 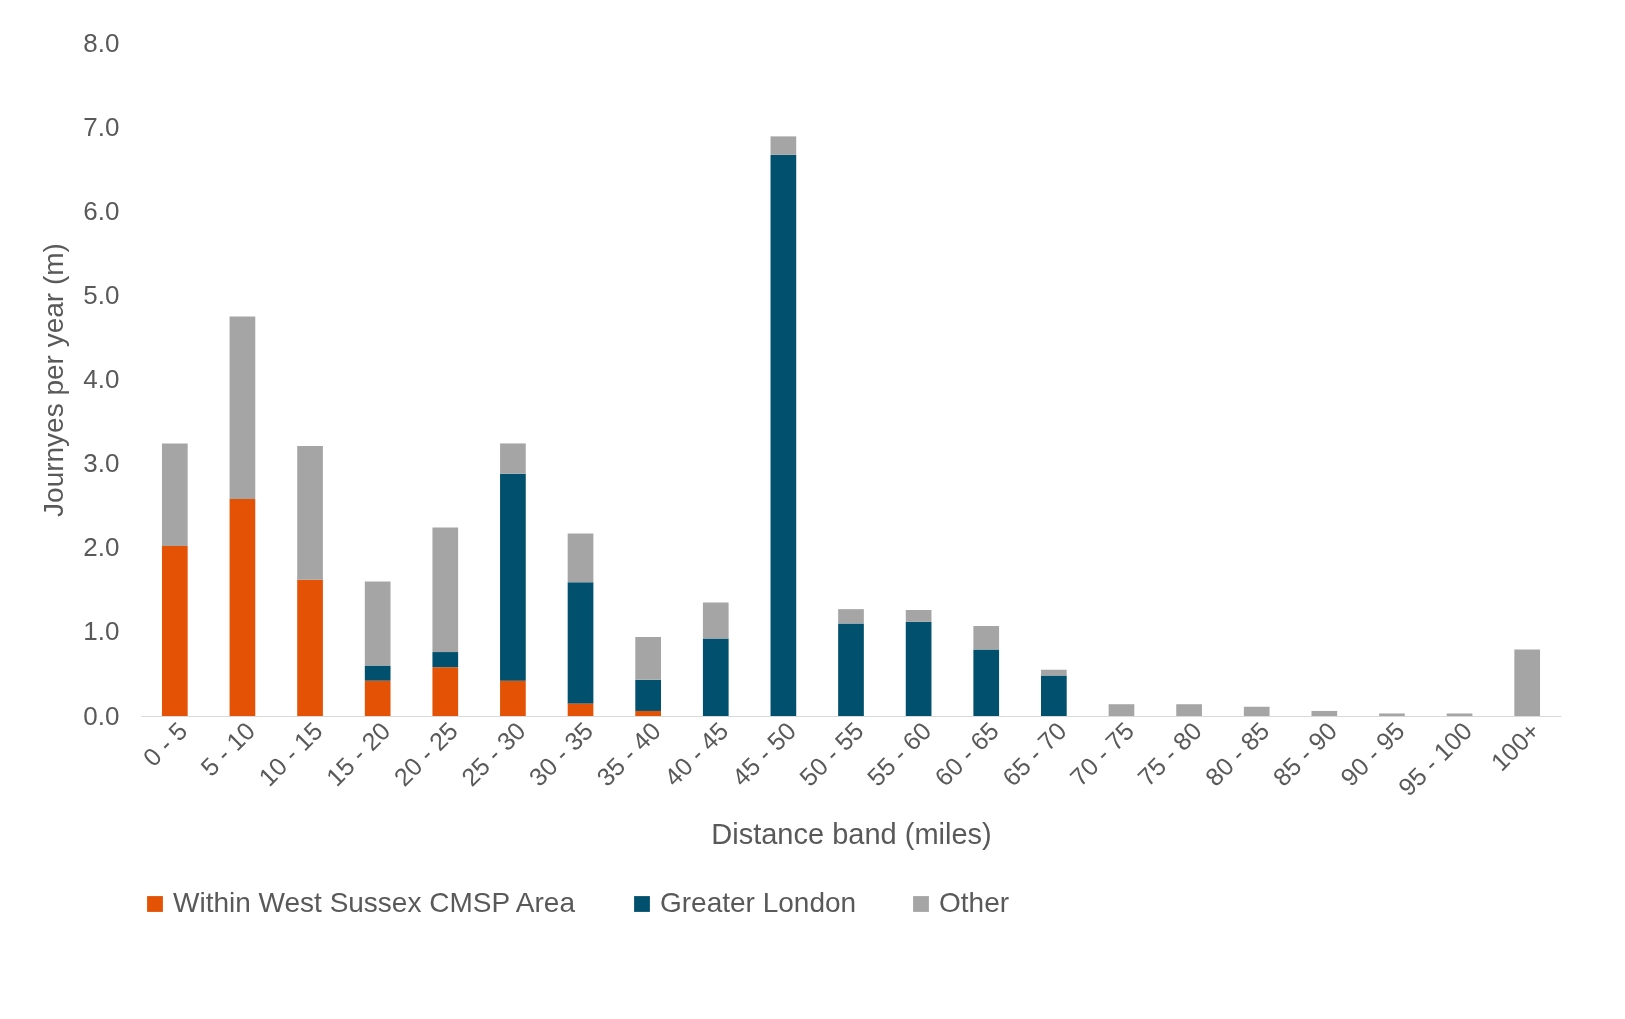 I want to click on legend-label: Greater London, so click(x=758, y=902).